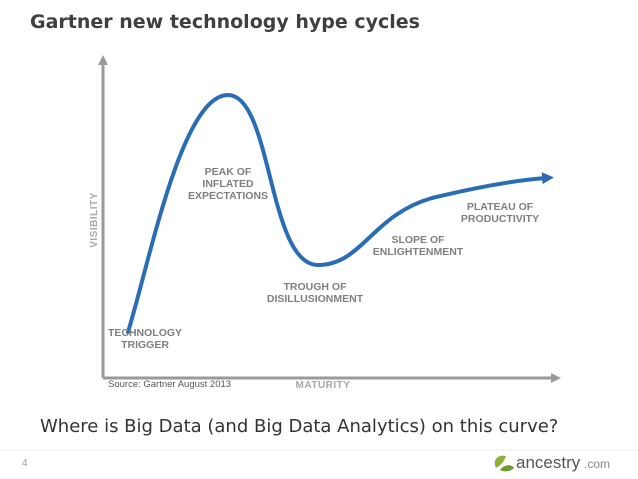 The height and width of the screenshot is (479, 638). I want to click on phase-label: TRIGGER, so click(145, 345).